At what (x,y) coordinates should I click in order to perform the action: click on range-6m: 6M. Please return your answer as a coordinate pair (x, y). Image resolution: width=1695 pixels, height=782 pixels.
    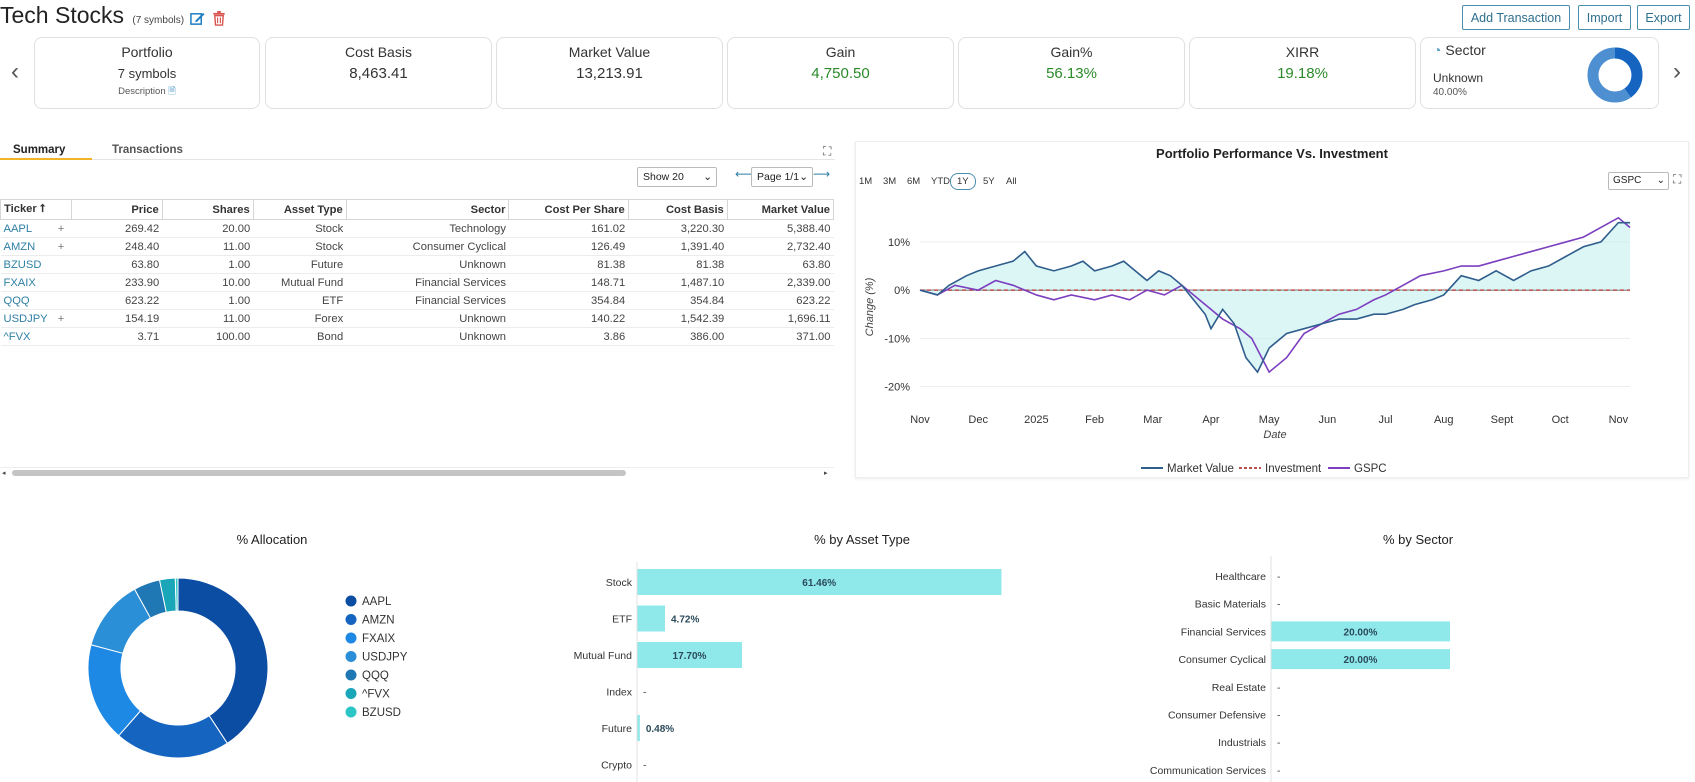
    Looking at the image, I should click on (914, 181).